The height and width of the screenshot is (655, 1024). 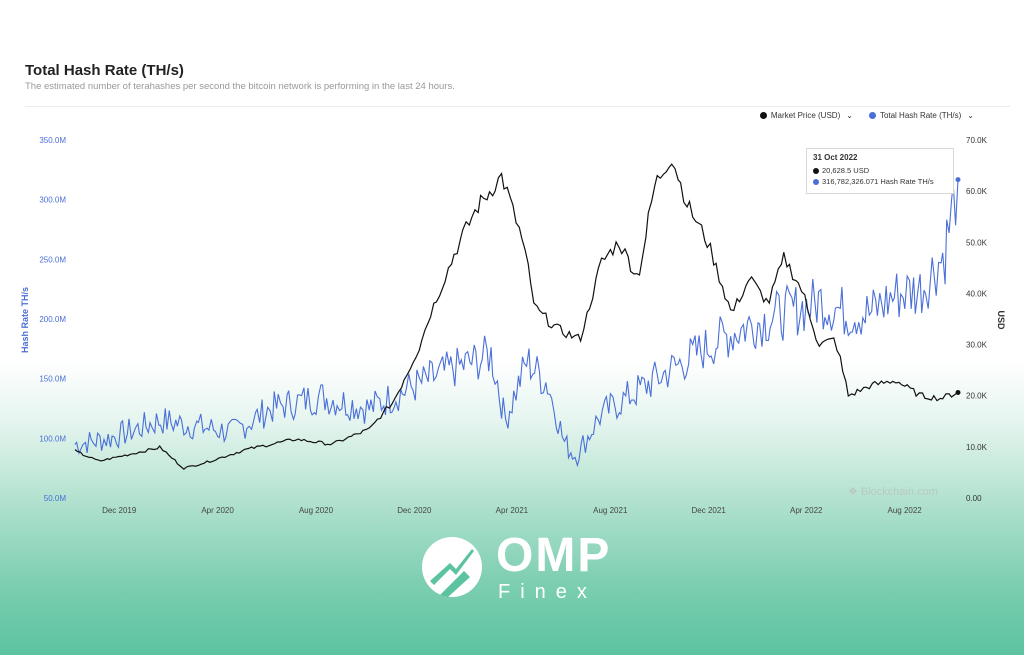 I want to click on right-axis: 0.00 10.0K 20.0K 30.0K 40.0K 50.0K 60.0K 70.0K, so click(x=977, y=319).